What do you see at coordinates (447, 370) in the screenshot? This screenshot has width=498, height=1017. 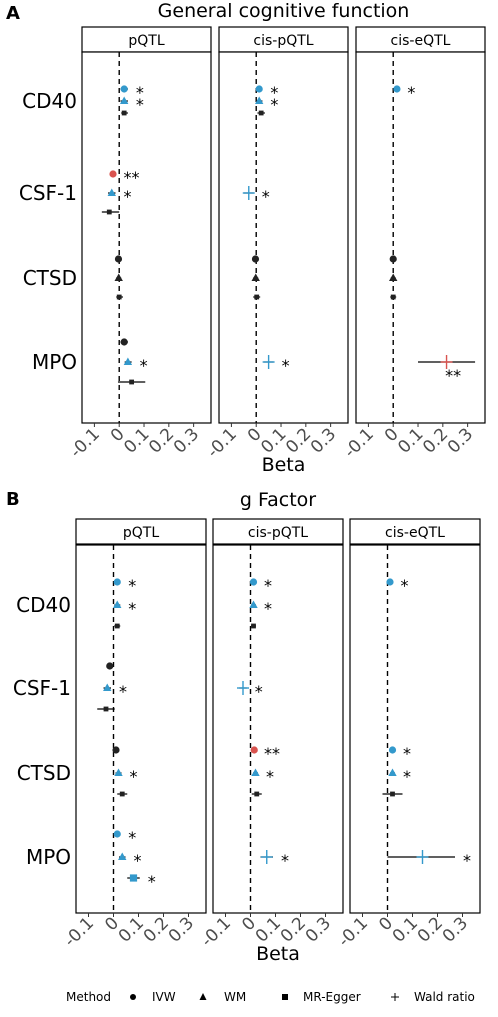 I see `data-point-mpo-wald-ratio: **` at bounding box center [447, 370].